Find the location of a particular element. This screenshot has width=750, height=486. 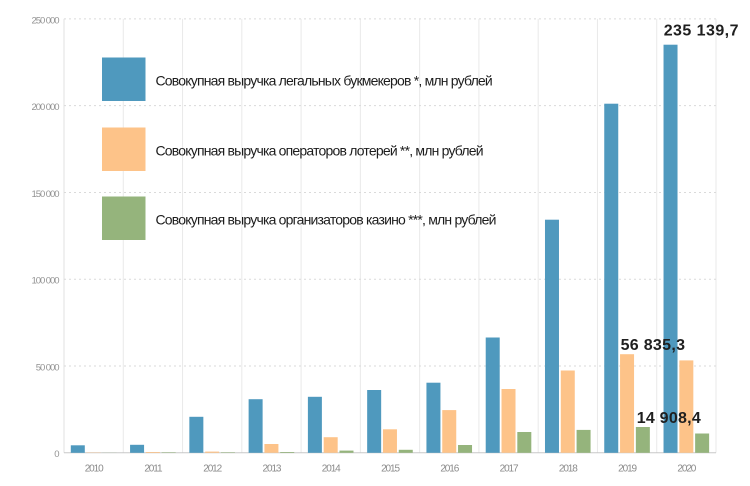

svg-text: 2019 is located at coordinates (627, 469).